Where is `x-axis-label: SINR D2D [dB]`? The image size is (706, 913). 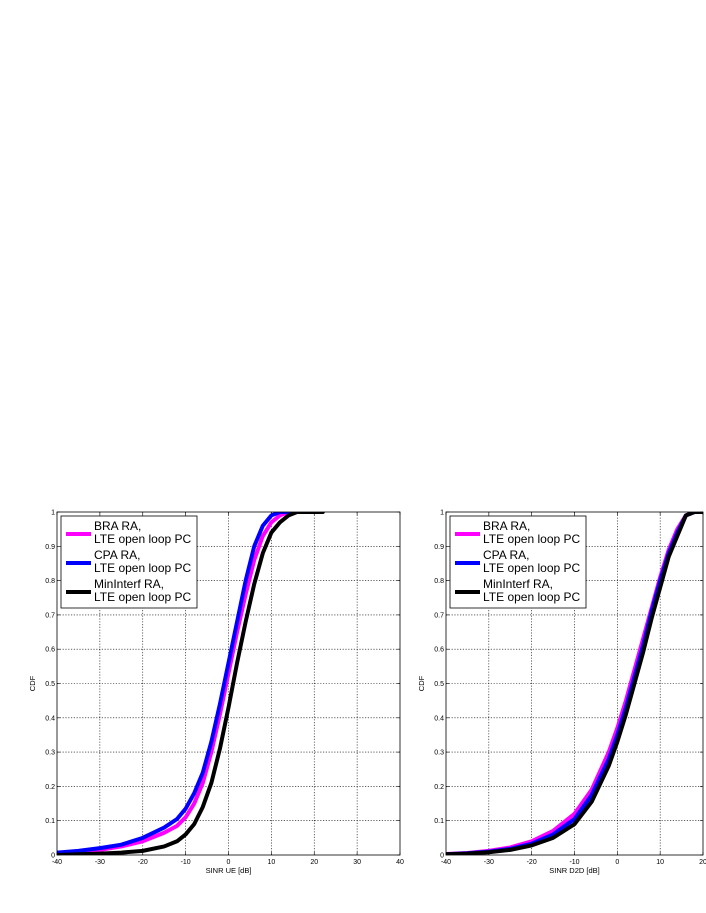
x-axis-label: SINR D2D [dB] is located at coordinates (574, 870).